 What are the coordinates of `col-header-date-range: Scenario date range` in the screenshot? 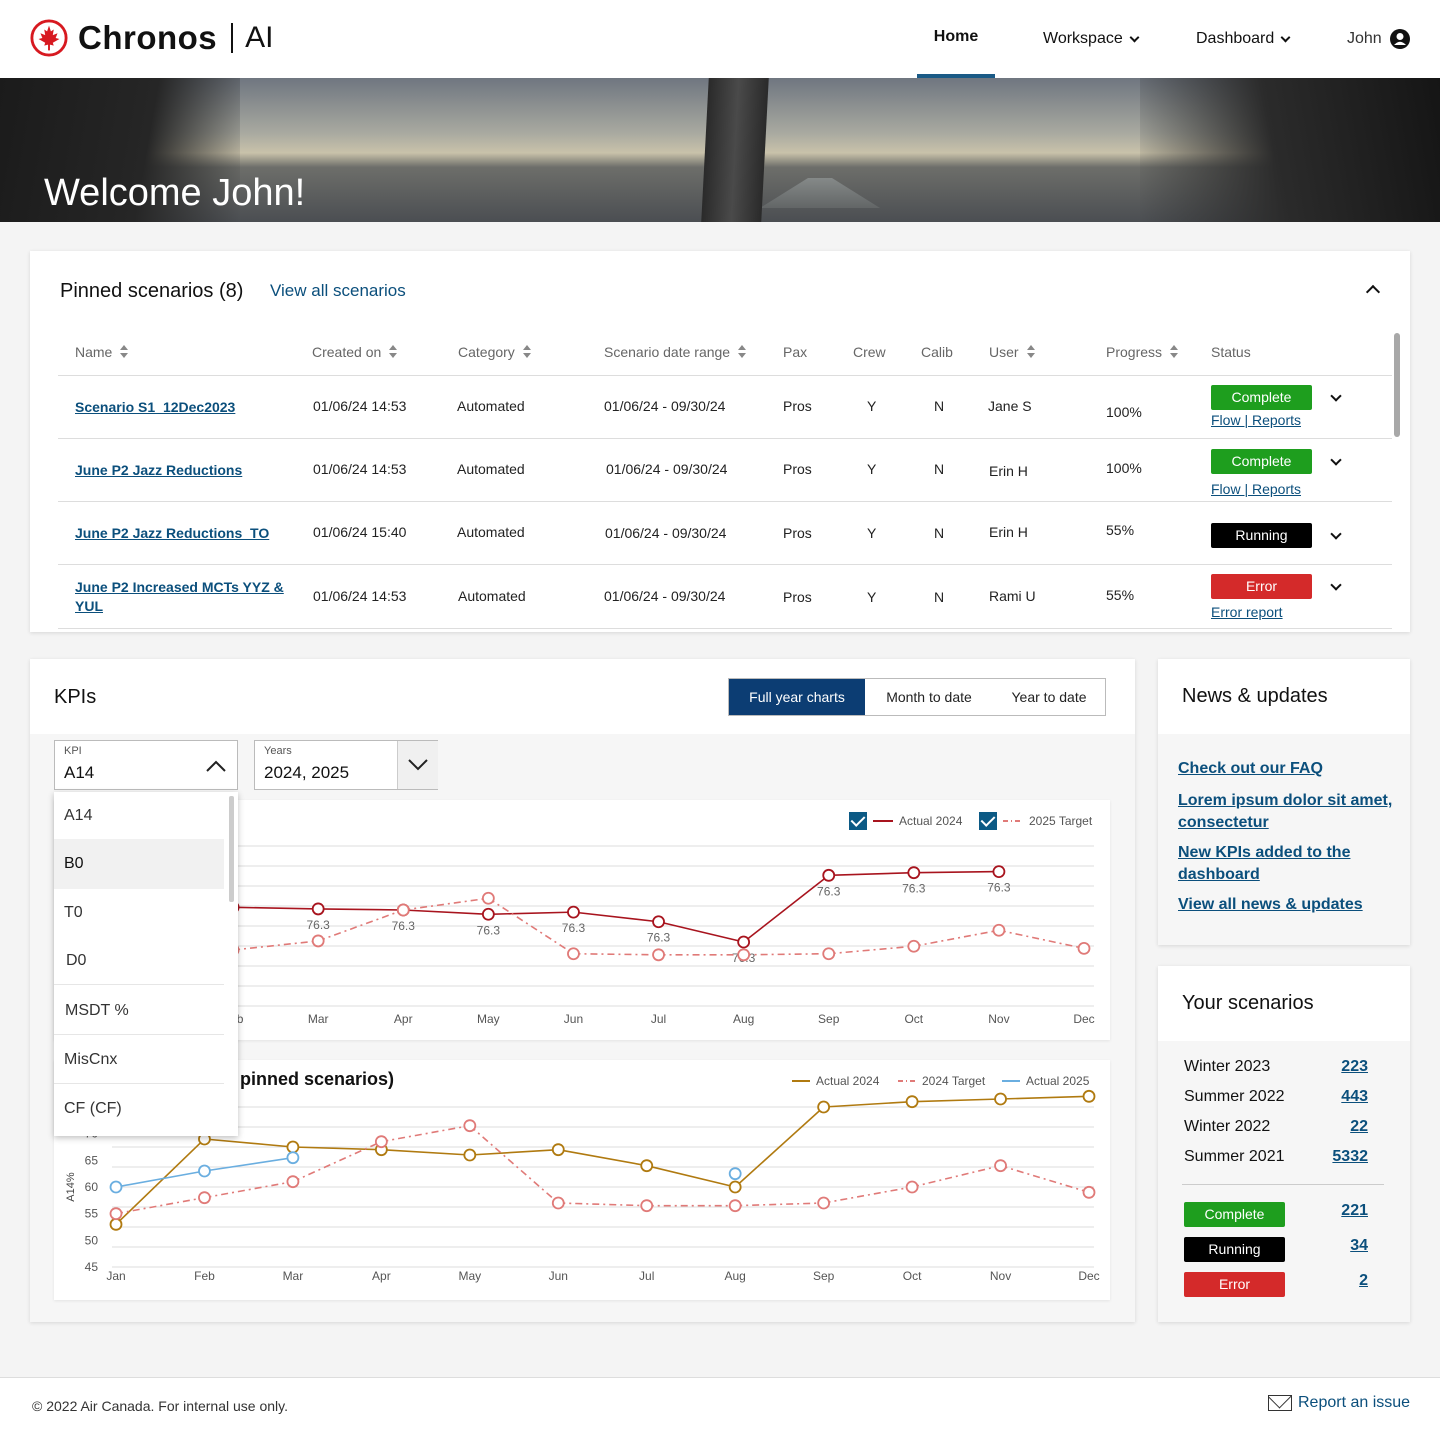 It's located at (675, 352).